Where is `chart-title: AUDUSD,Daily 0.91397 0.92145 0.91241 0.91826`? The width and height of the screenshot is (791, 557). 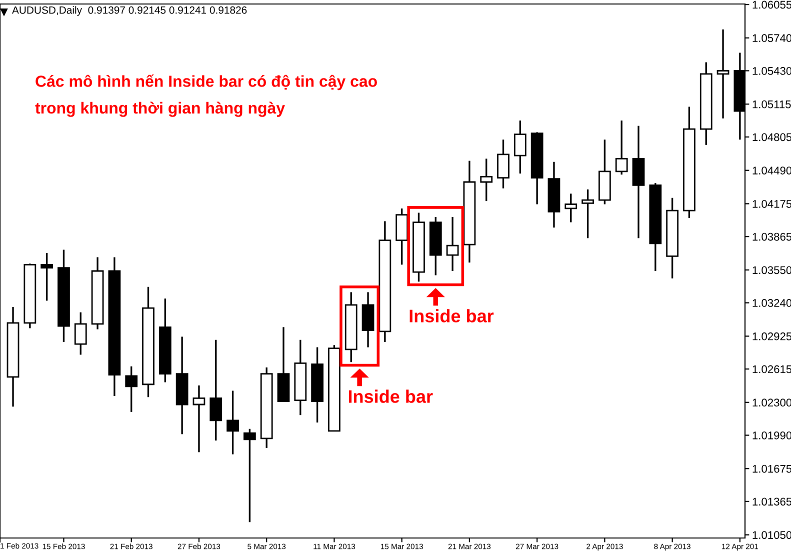 chart-title: AUDUSD,Daily 0.91397 0.92145 0.91241 0.91826 is located at coordinates (129, 11).